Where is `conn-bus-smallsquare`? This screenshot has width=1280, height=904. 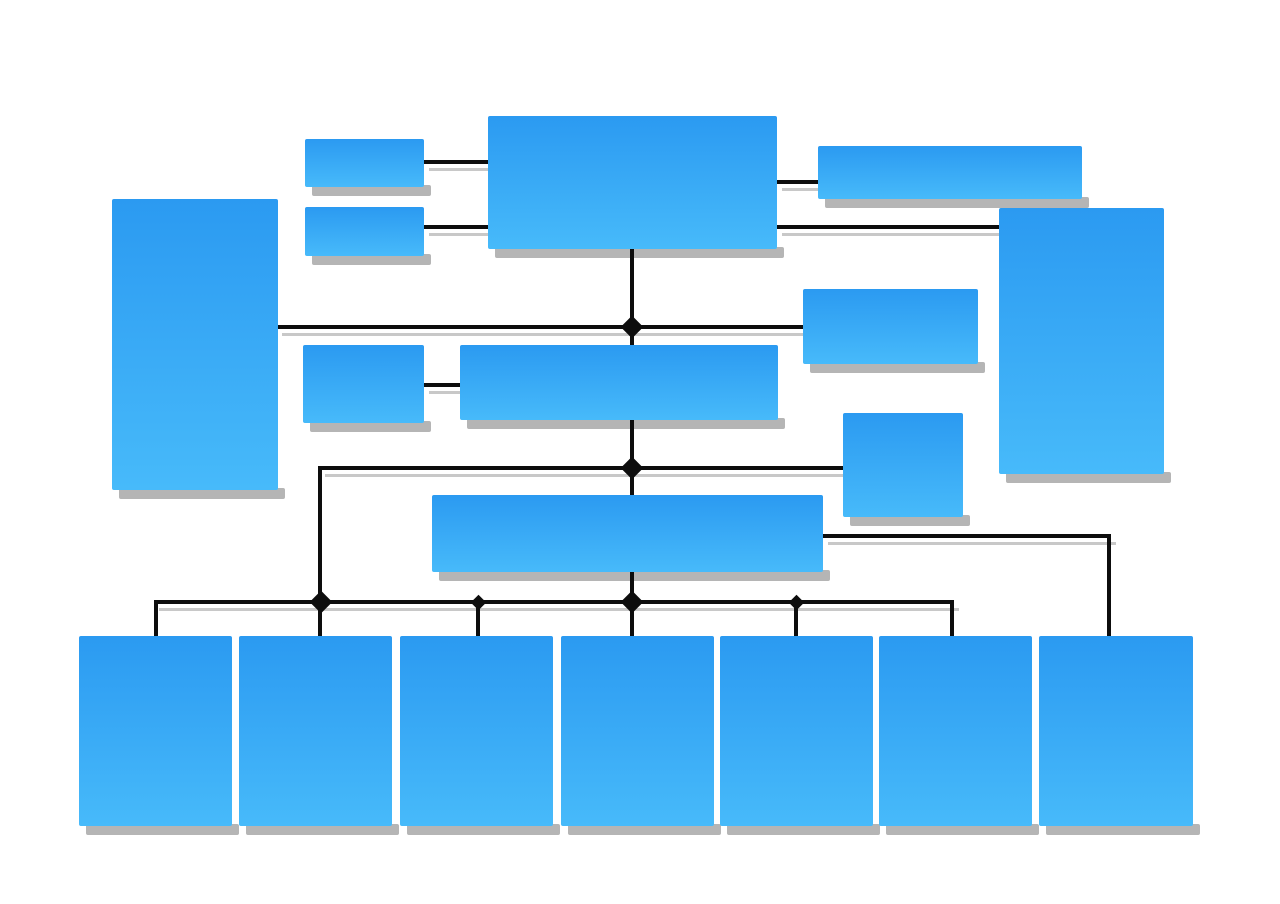 conn-bus-smallsquare is located at coordinates (581, 468).